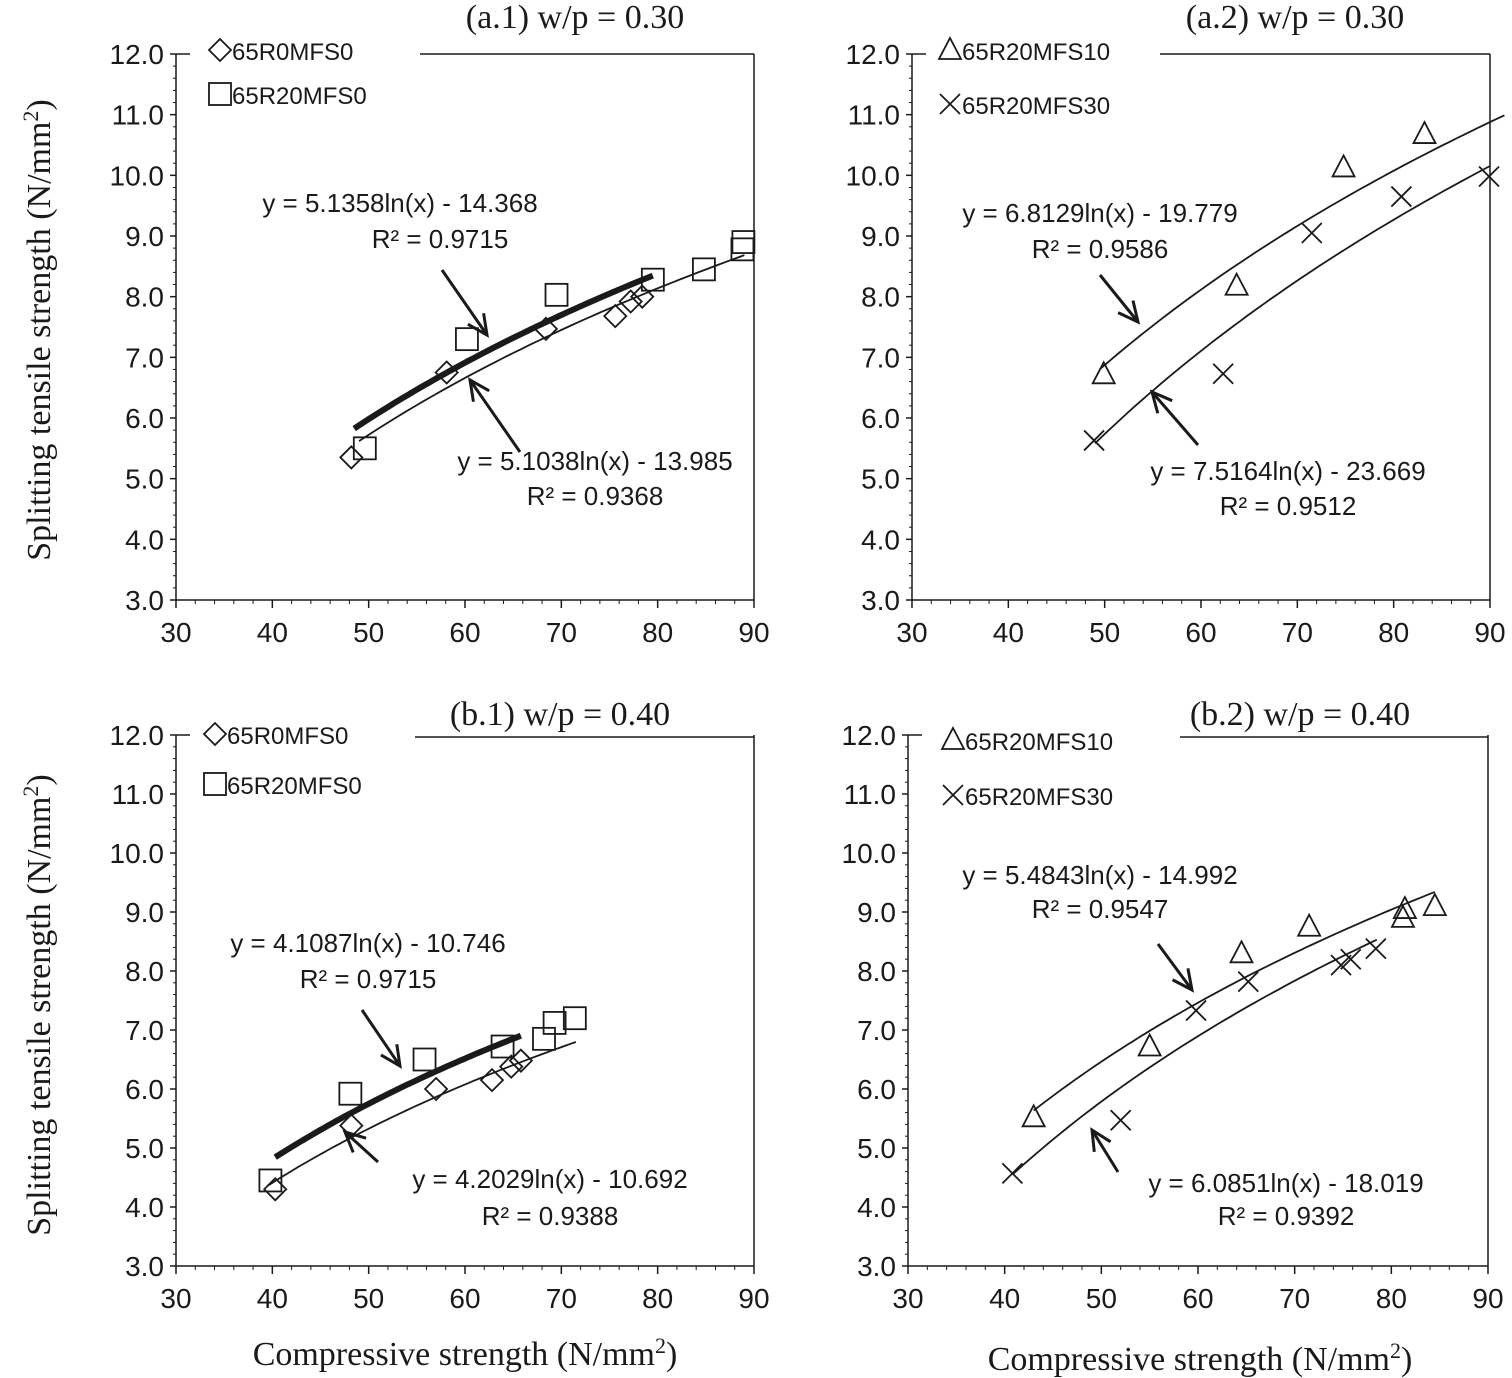 The width and height of the screenshot is (1512, 1378). What do you see at coordinates (880, 539) in the screenshot?
I see `a2-y-tick-label-1: 4.0` at bounding box center [880, 539].